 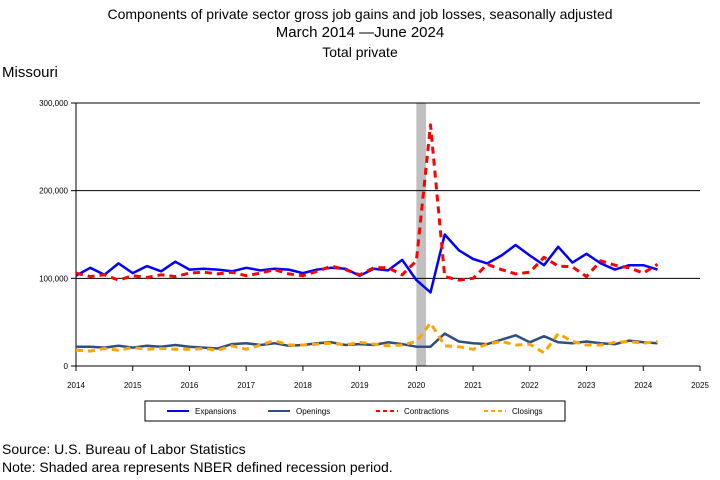 I want to click on x-tick-label: 2018, so click(x=303, y=385).